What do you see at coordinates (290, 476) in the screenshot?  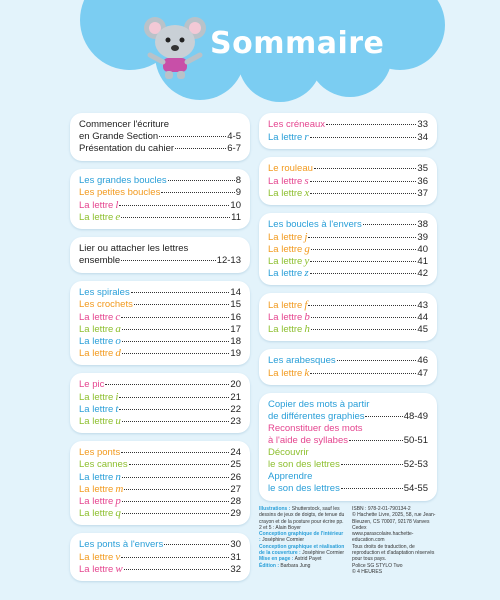 I see `entry-text: Apprendre` at bounding box center [290, 476].